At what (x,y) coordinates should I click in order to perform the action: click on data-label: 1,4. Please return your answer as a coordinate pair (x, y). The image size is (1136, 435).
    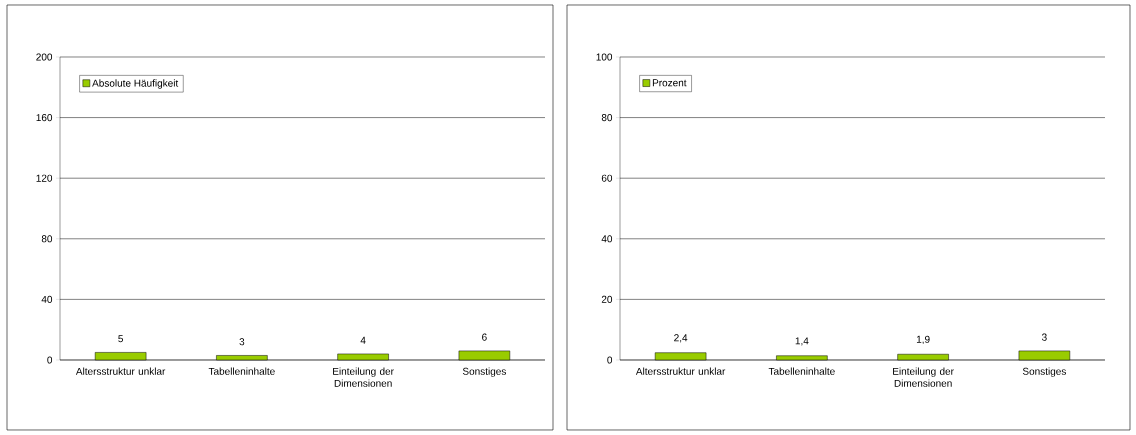
    Looking at the image, I should click on (802, 341).